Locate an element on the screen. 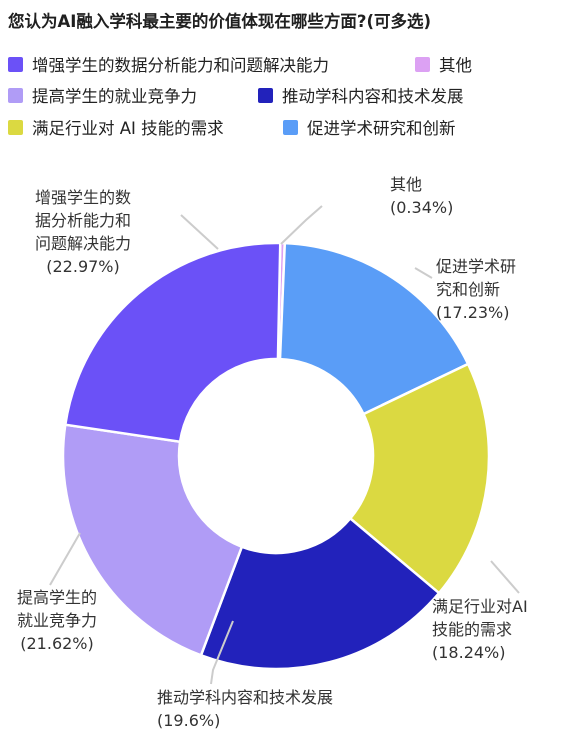 The image size is (561, 744). slice-category-label: 究和创新 is located at coordinates (468, 289).